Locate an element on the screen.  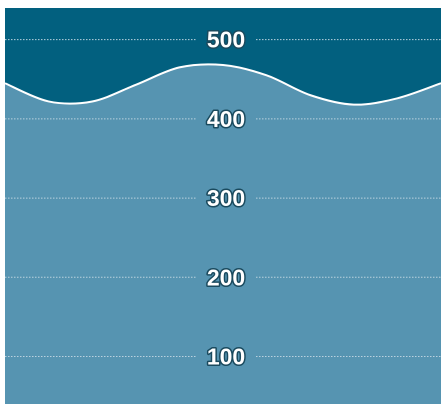
area-series-line is located at coordinates (223, 84).